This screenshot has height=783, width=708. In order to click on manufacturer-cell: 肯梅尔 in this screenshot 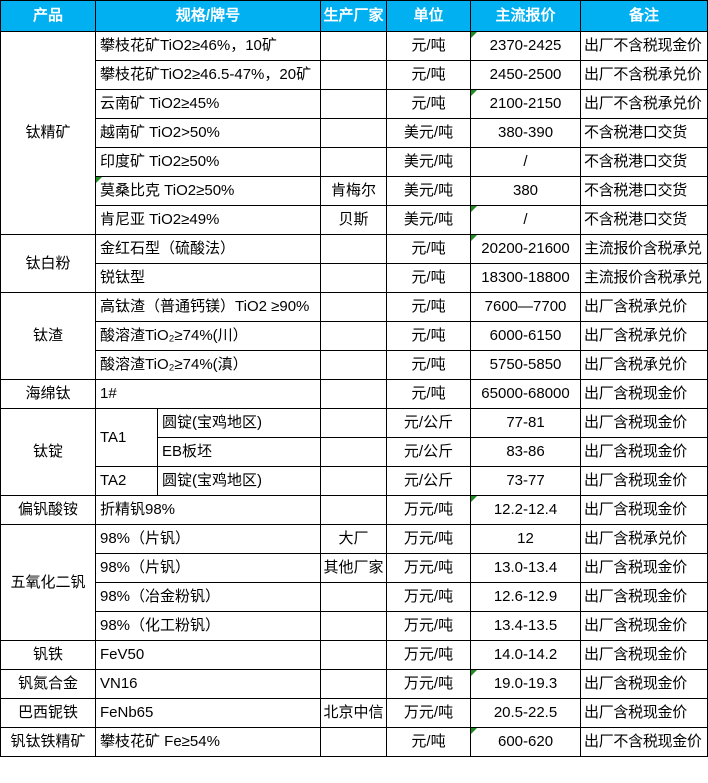, I will do `click(354, 191)`.